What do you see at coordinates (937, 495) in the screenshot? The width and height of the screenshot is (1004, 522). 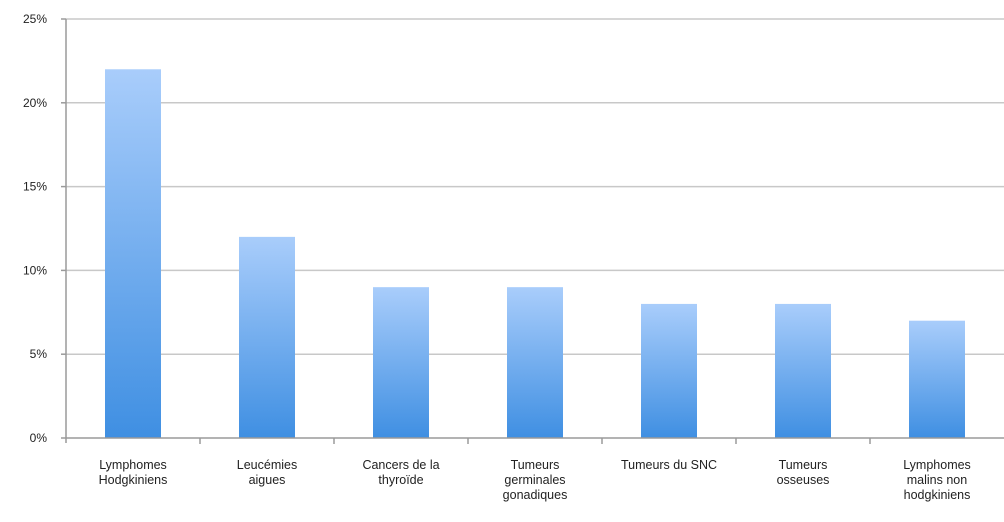 I see `x-tick-label-line: hodgkiniens` at bounding box center [937, 495].